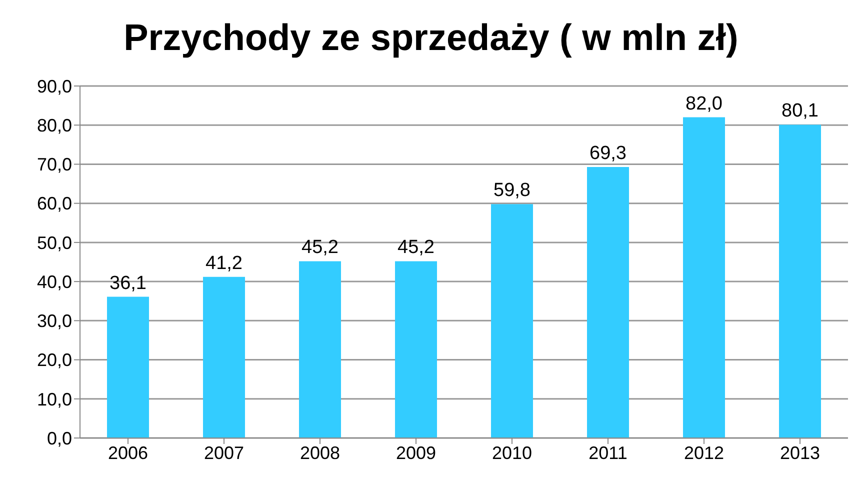  I want to click on x-tick-label: 2006, so click(128, 452).